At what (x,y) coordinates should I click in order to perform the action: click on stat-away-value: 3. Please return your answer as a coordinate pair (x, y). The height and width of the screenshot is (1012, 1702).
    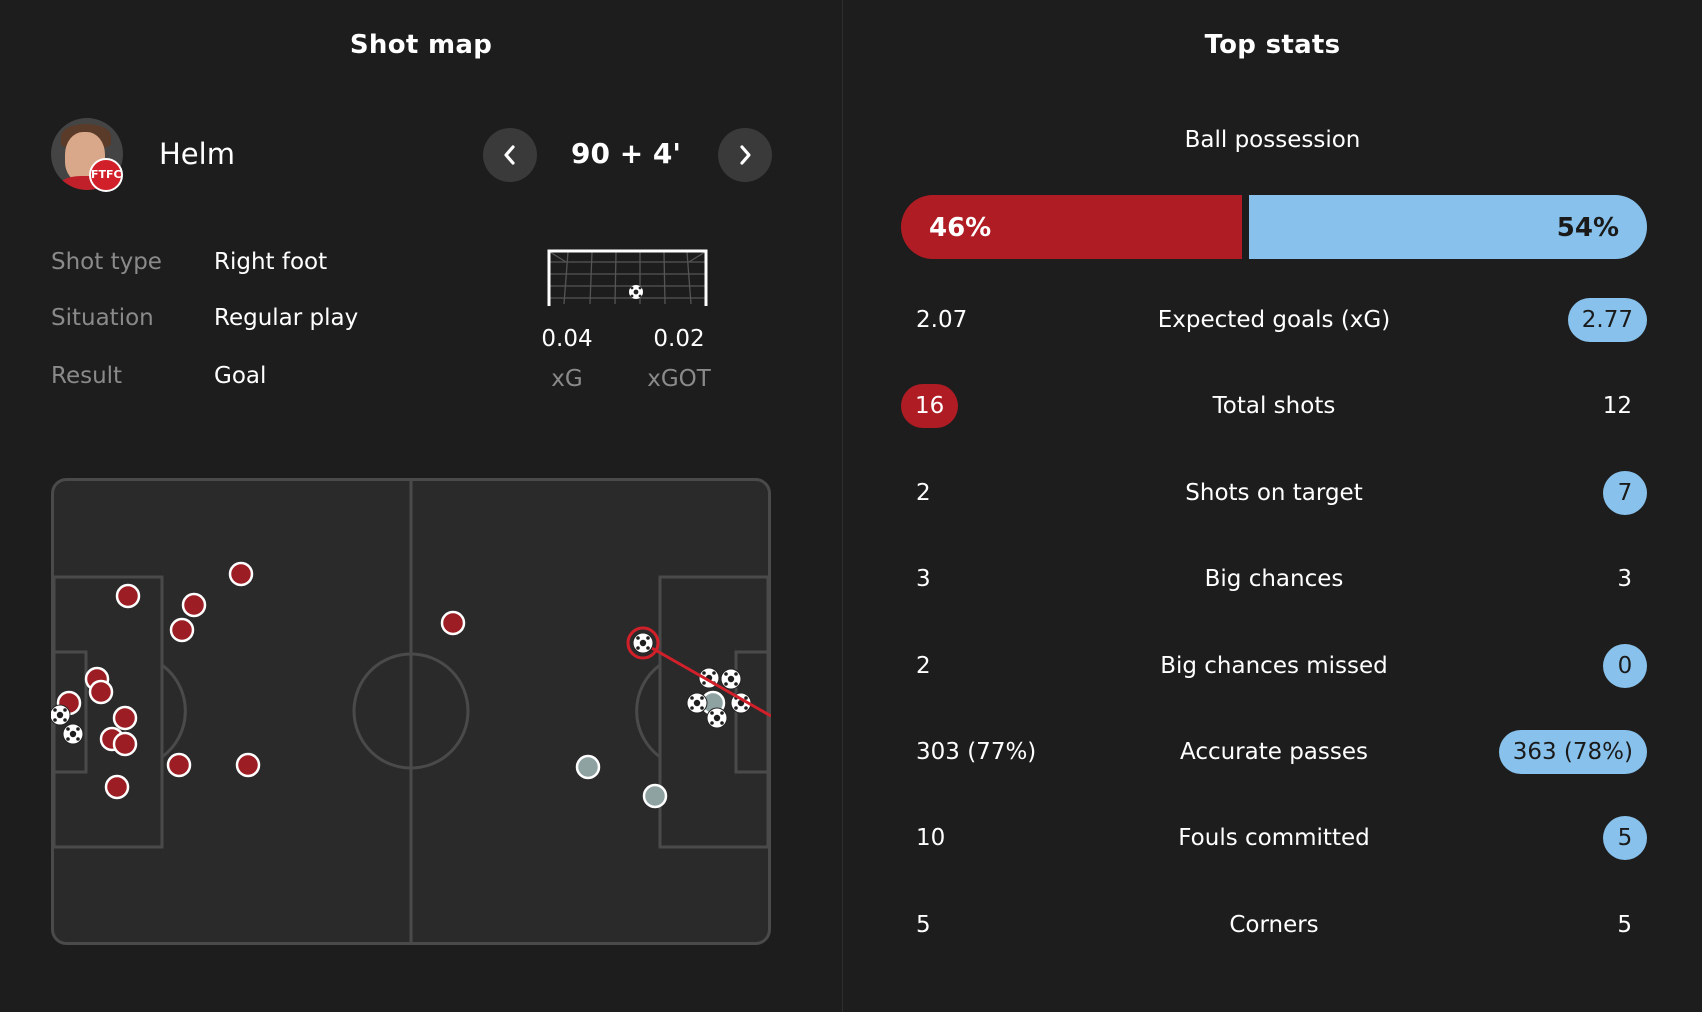
    Looking at the image, I should click on (1624, 579).